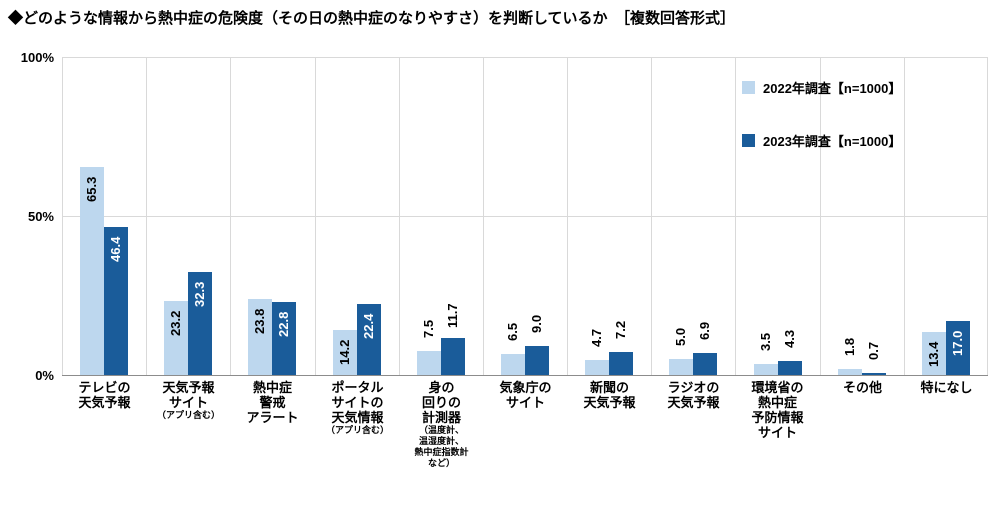 The width and height of the screenshot is (1000, 510). What do you see at coordinates (429, 363) in the screenshot?
I see `bar-s2022-c4` at bounding box center [429, 363].